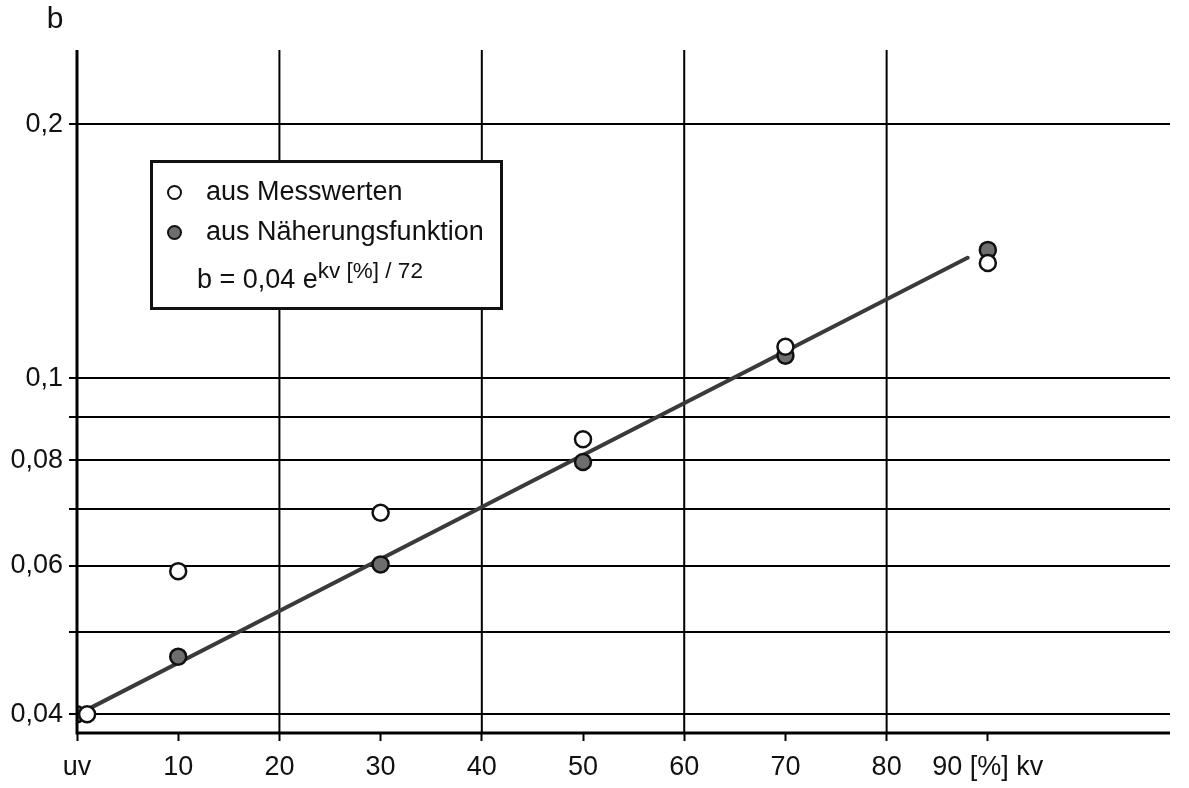  What do you see at coordinates (304, 191) in the screenshot?
I see `legend-label: aus Messwerten` at bounding box center [304, 191].